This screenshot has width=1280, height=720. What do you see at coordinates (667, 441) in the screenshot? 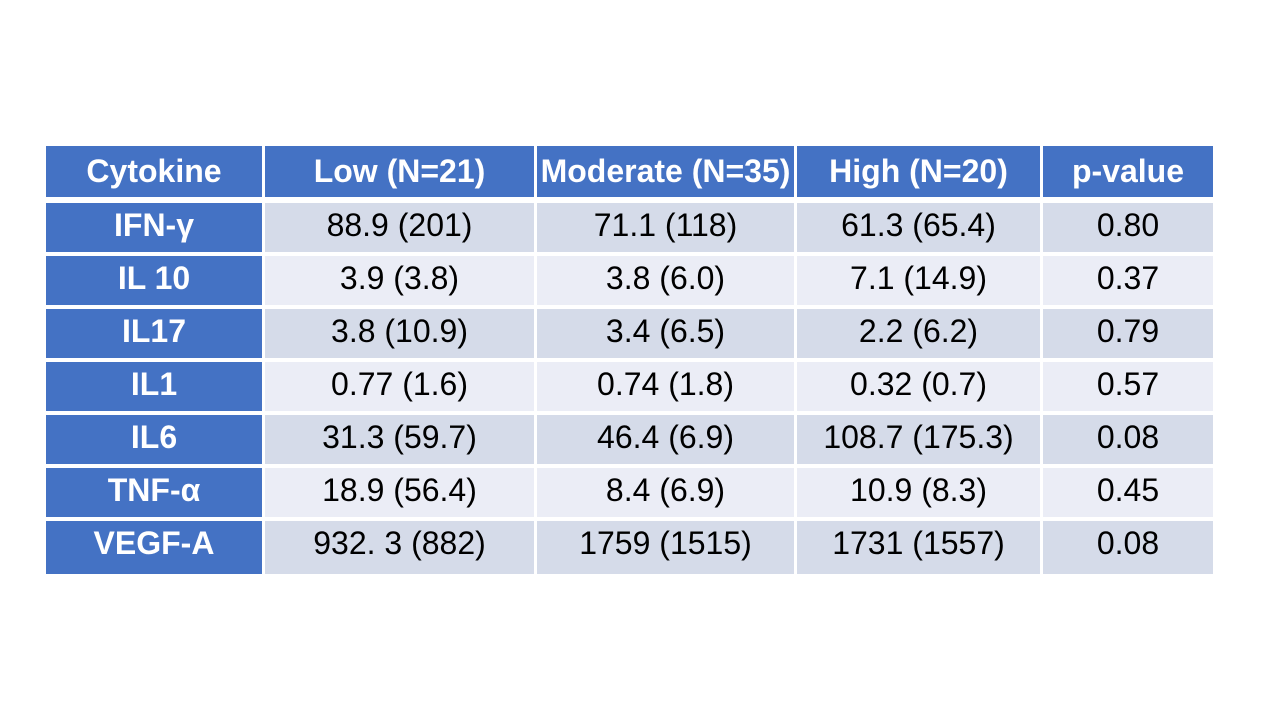
I see `table-cell: 46.4 (6.9)` at bounding box center [667, 441].